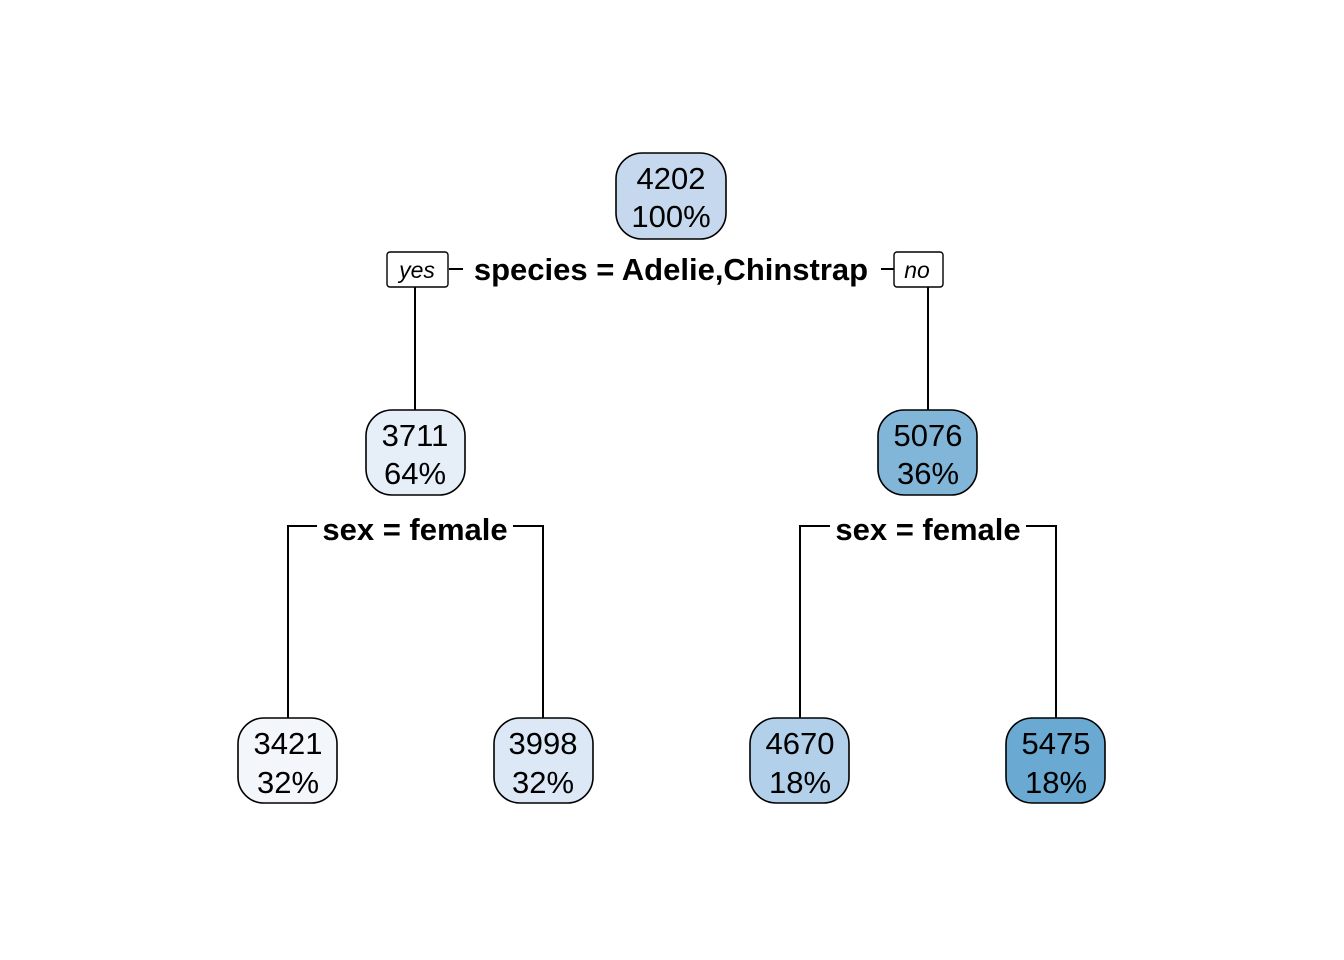  Describe the element at coordinates (543, 743) in the screenshot. I see `leaf-value: 3998` at that location.